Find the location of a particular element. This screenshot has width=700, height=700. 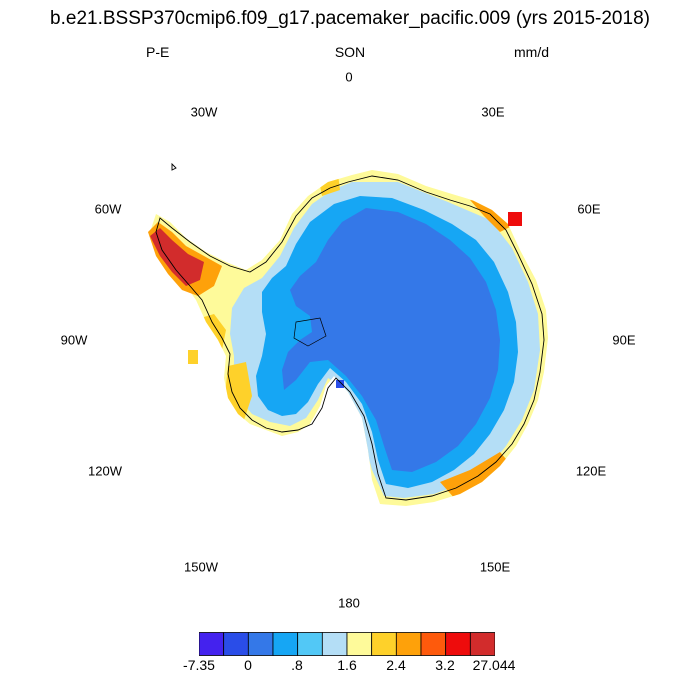

pe-min-cell is located at coordinates (340, 384).